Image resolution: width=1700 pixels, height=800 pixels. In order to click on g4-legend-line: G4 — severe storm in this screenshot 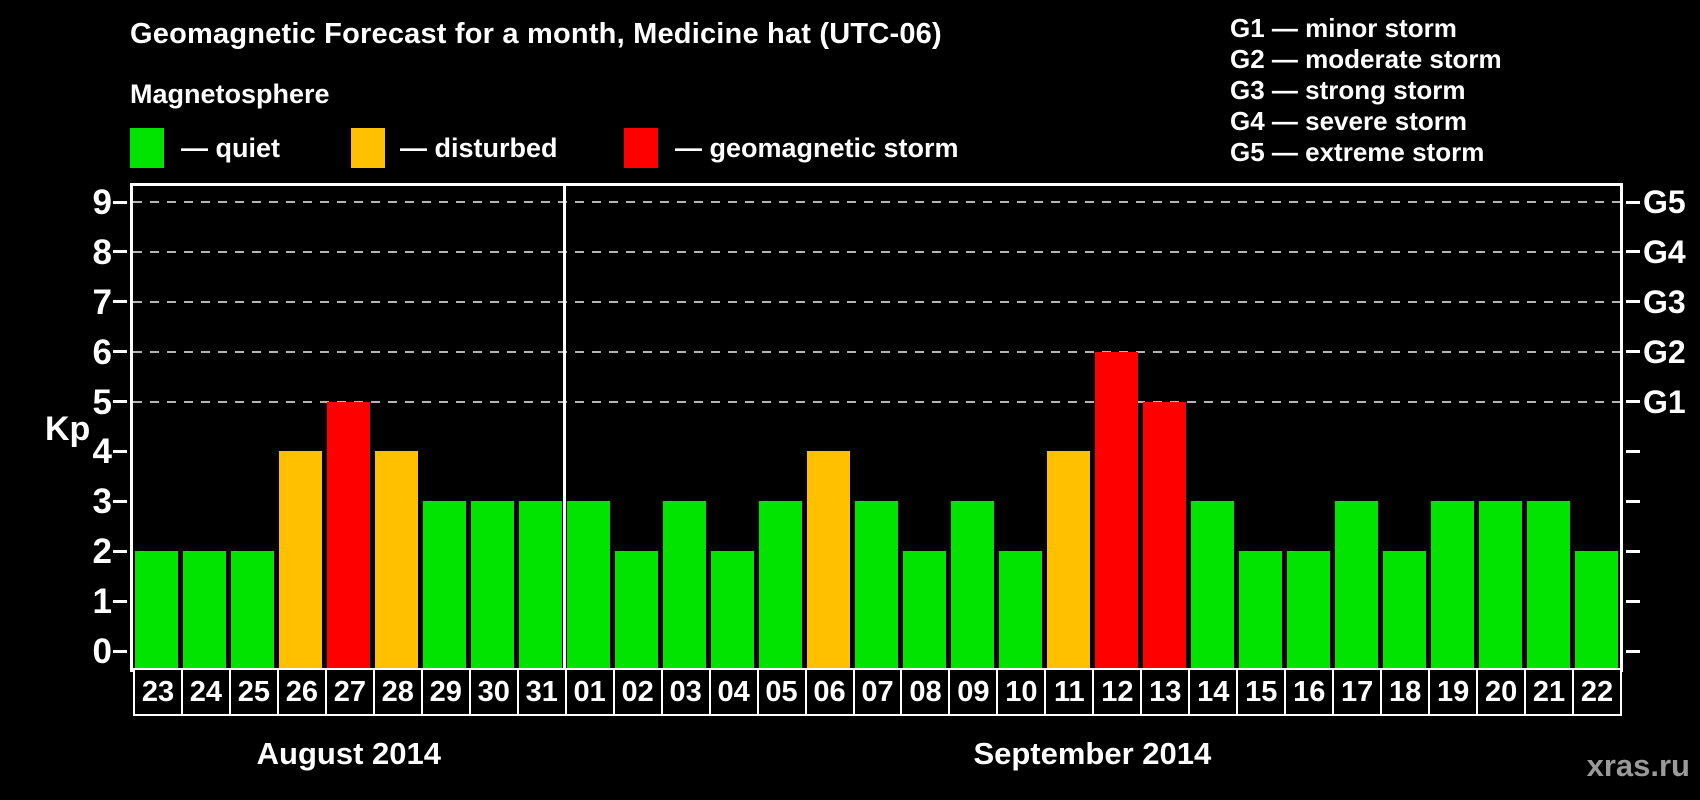, I will do `click(1349, 121)`.